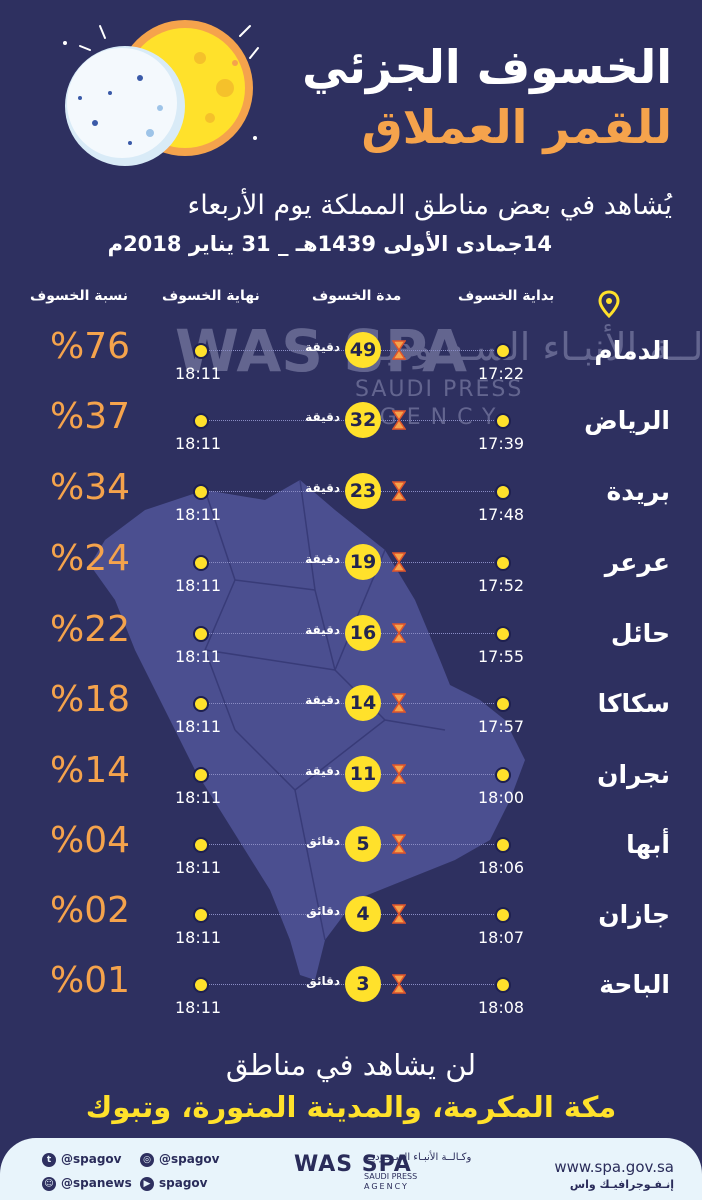  What do you see at coordinates (90, 840) in the screenshot?
I see `eclipse-percent: %04` at bounding box center [90, 840].